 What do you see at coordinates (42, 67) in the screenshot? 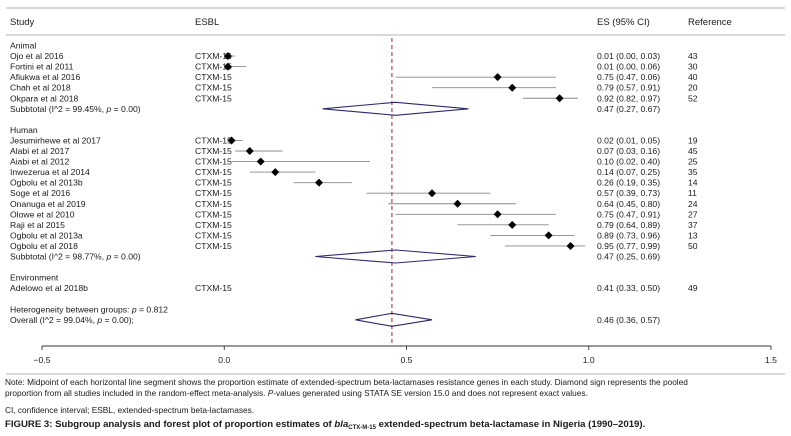
I see `study-label: Fortini et al 2011` at bounding box center [42, 67].